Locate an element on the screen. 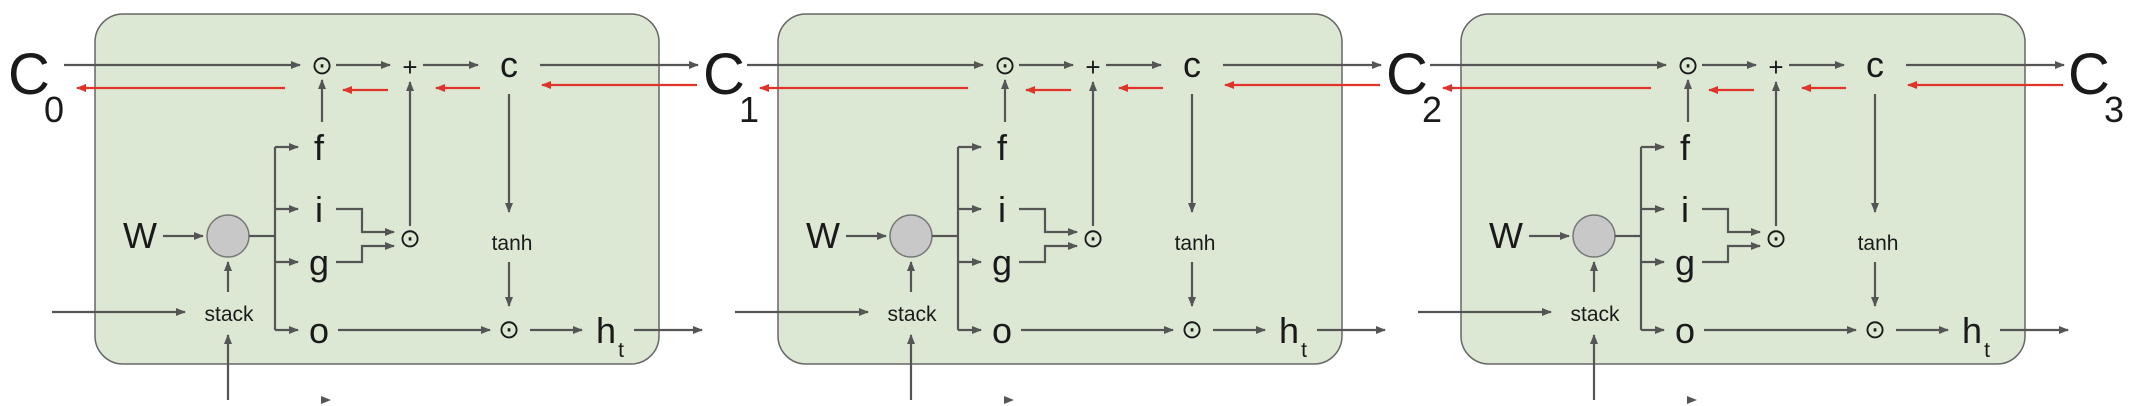  cell-state-label-c1: C1 is located at coordinates (731, 86).